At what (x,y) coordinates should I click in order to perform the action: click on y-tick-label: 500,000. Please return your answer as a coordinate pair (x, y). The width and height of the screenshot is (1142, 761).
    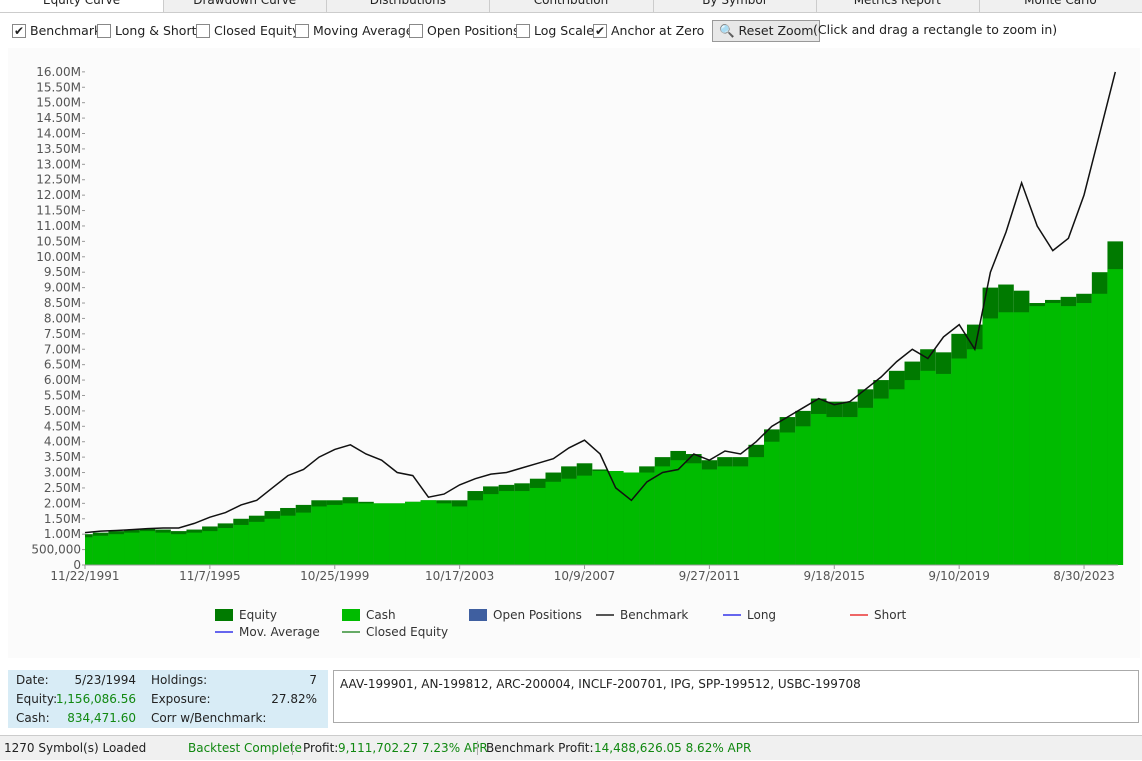
    Looking at the image, I should click on (56, 550).